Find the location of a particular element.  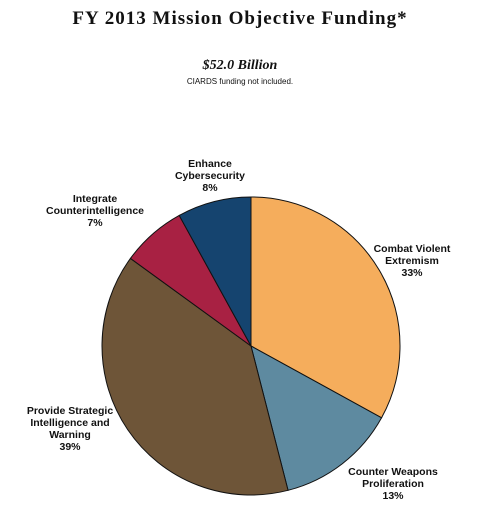

slice-label: Combat Violent Extremism 33% is located at coordinates (412, 261).